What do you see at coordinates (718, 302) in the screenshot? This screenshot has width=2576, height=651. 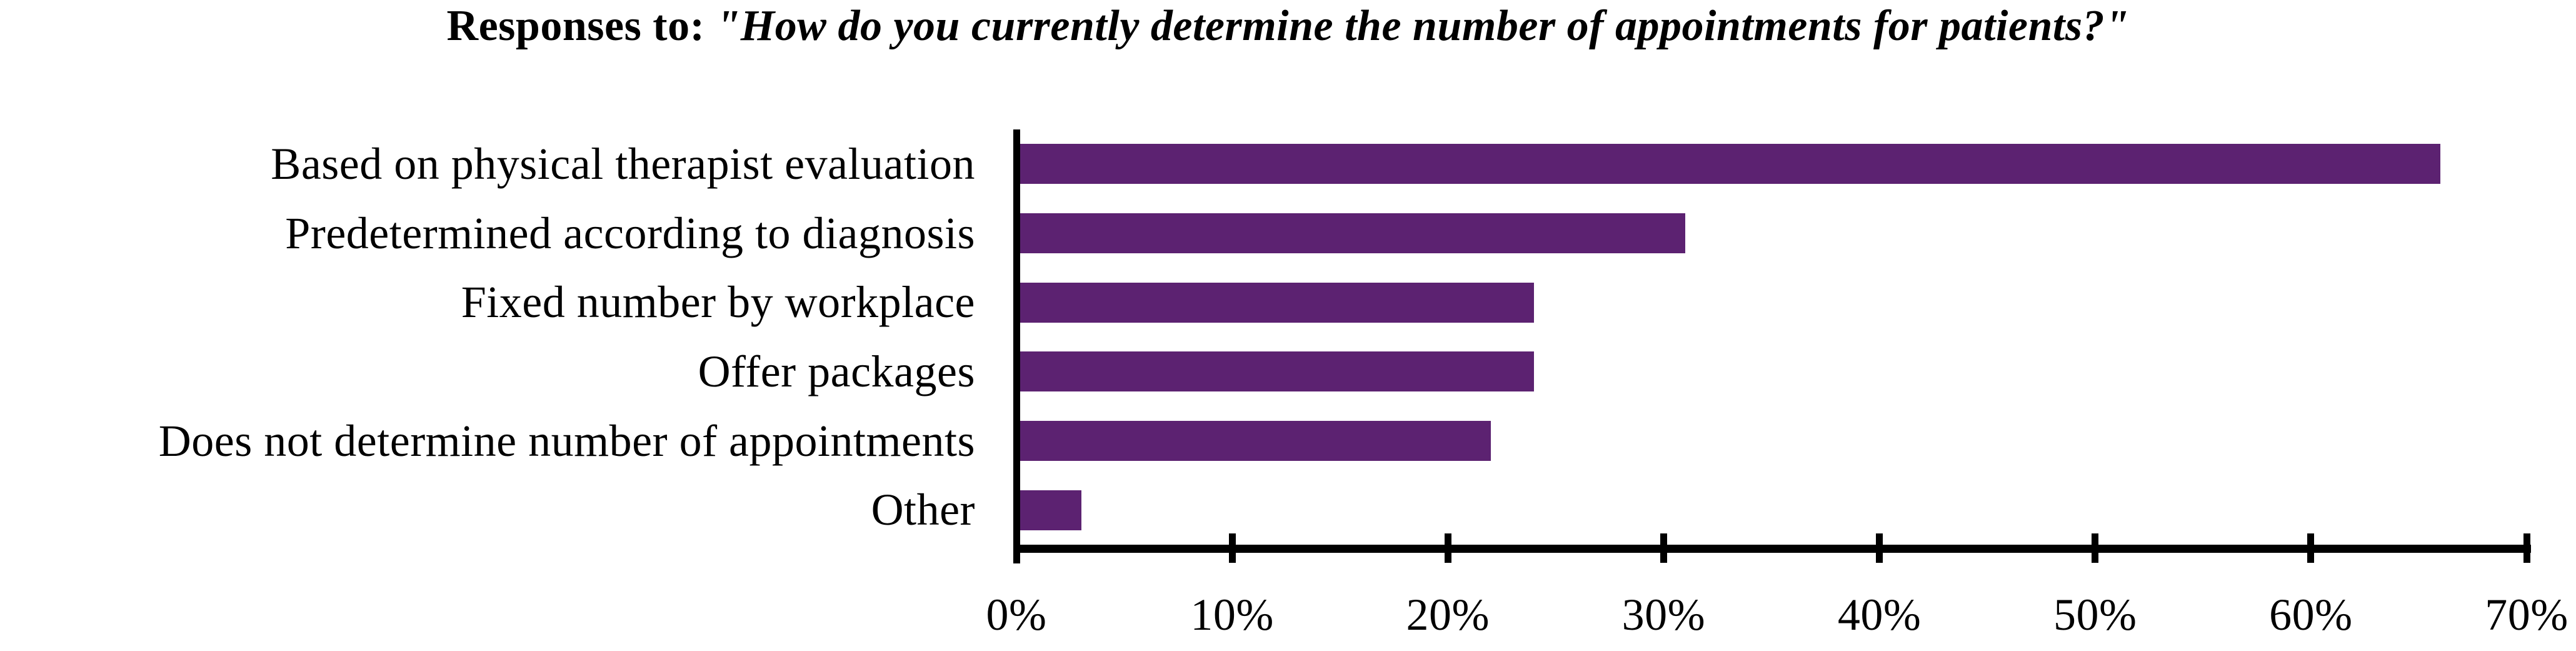 I see `category-label: Fixed number by workplace` at bounding box center [718, 302].